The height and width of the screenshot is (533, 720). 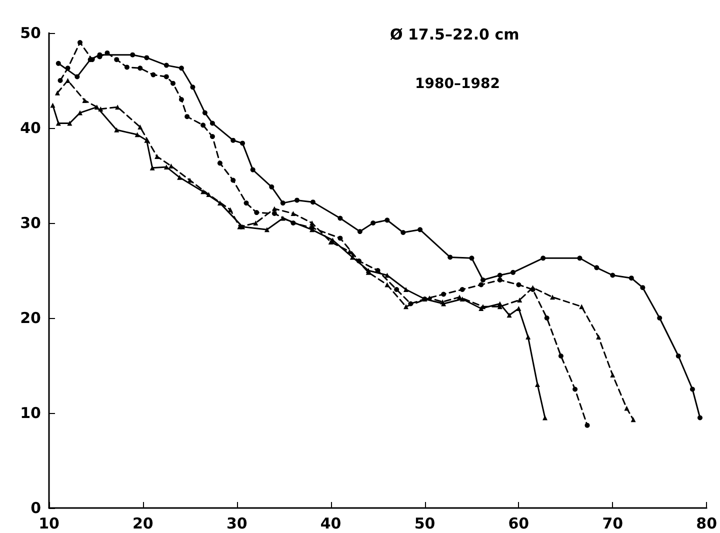 What do you see at coordinates (331, 523) in the screenshot?
I see `x-tick-label: 40` at bounding box center [331, 523].